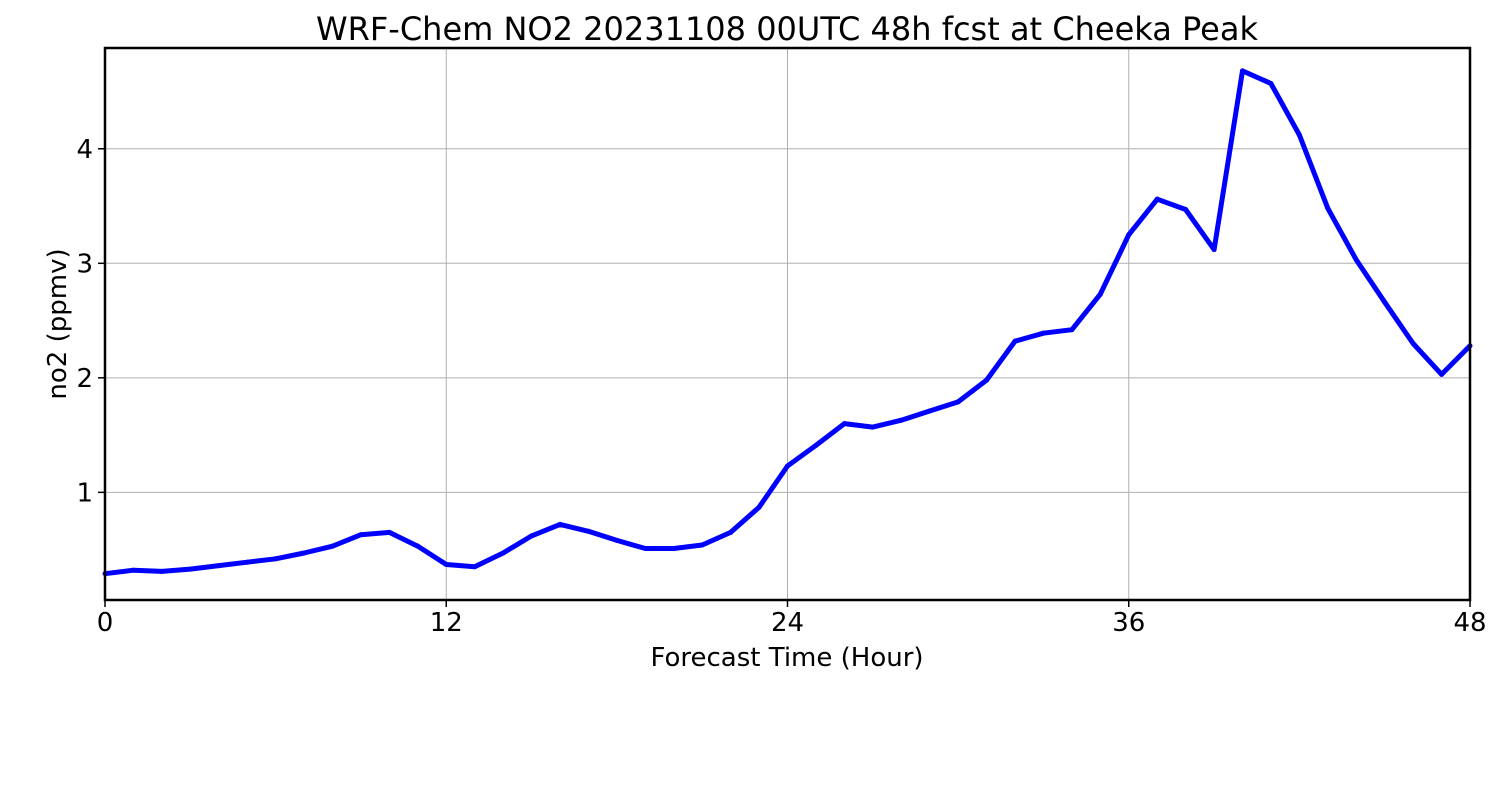 The height and width of the screenshot is (800, 1500). I want to click on y-tick-label: 1, so click(84, 493).